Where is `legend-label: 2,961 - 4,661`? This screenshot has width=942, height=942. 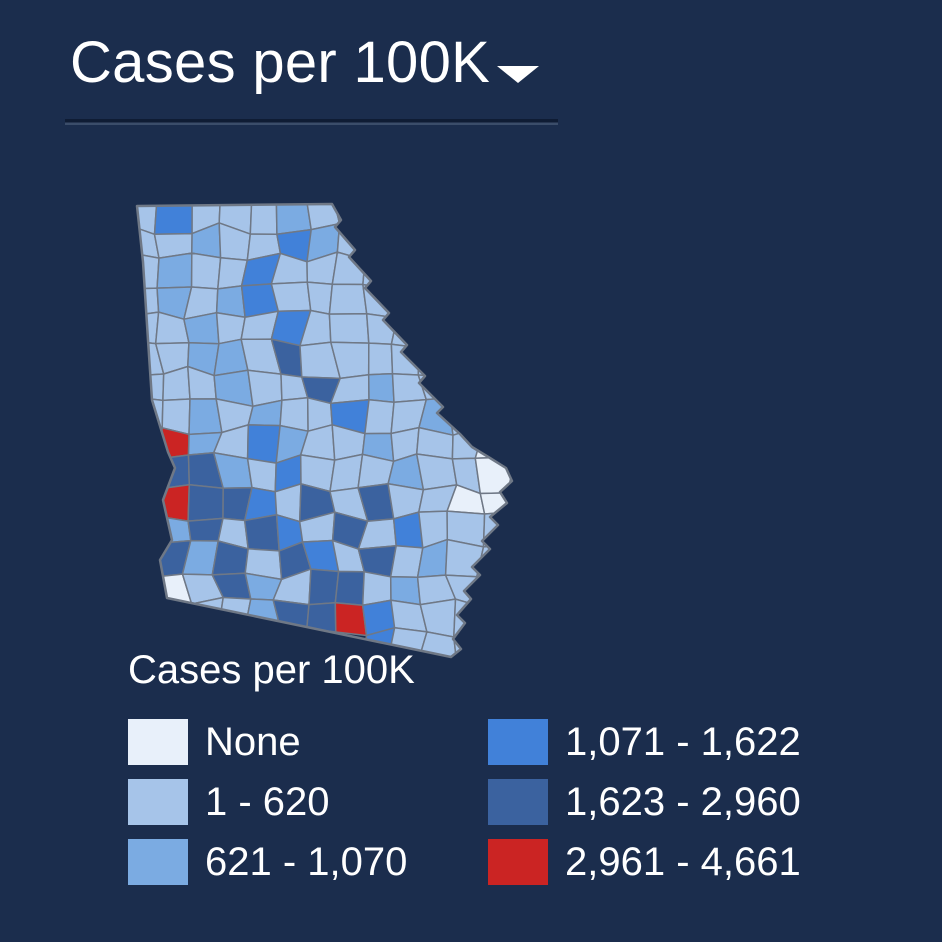 legend-label: 2,961 - 4,661 is located at coordinates (683, 861).